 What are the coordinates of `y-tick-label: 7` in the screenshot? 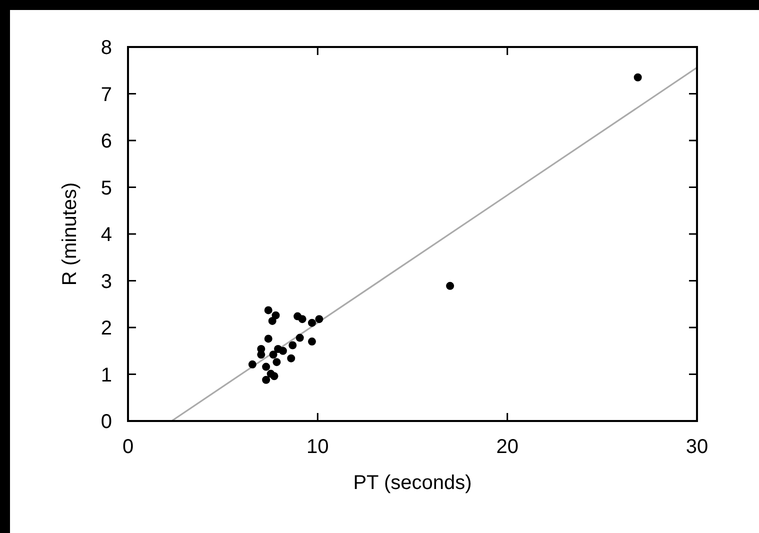 It's located at (106, 95).